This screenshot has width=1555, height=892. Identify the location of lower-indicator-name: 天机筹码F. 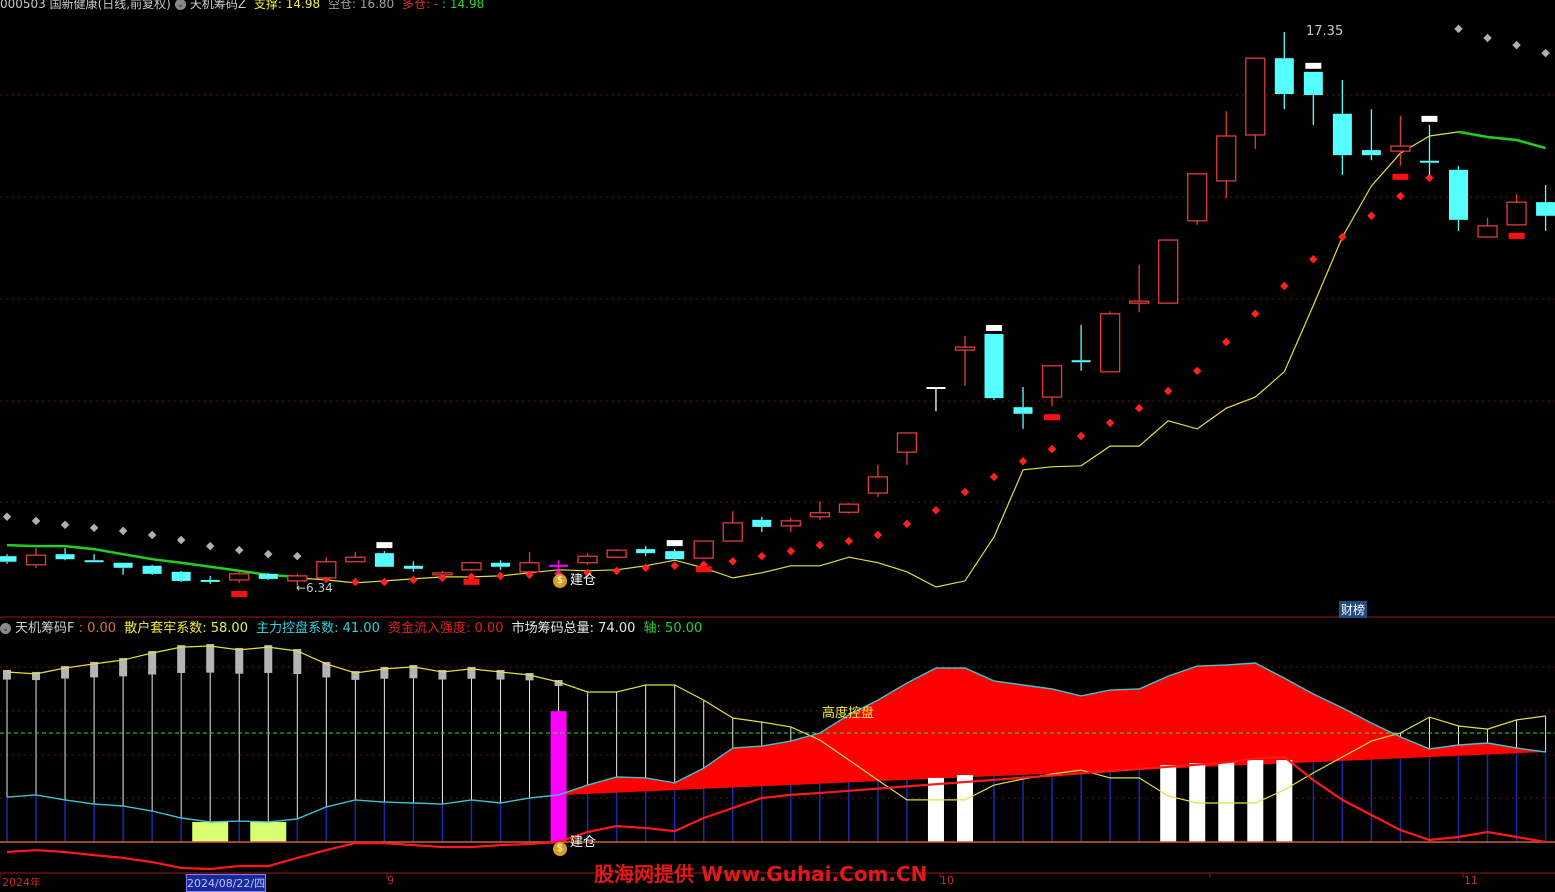
(45, 628).